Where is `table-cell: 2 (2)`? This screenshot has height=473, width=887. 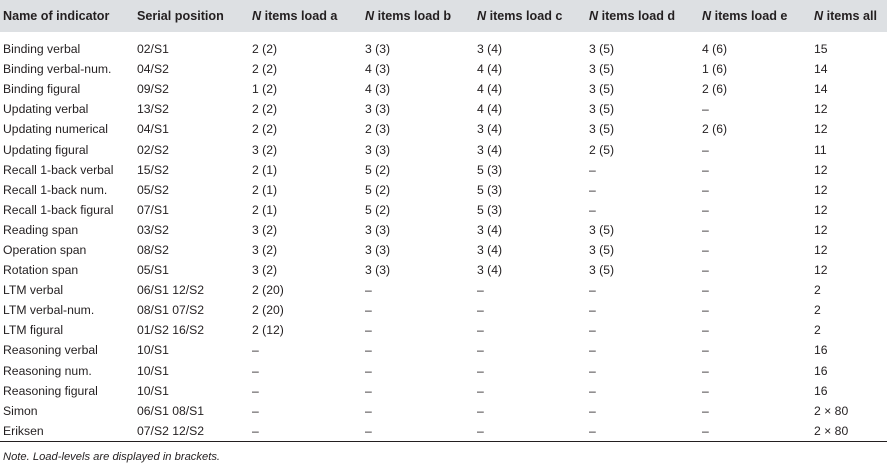
table-cell: 2 (2) is located at coordinates (265, 49).